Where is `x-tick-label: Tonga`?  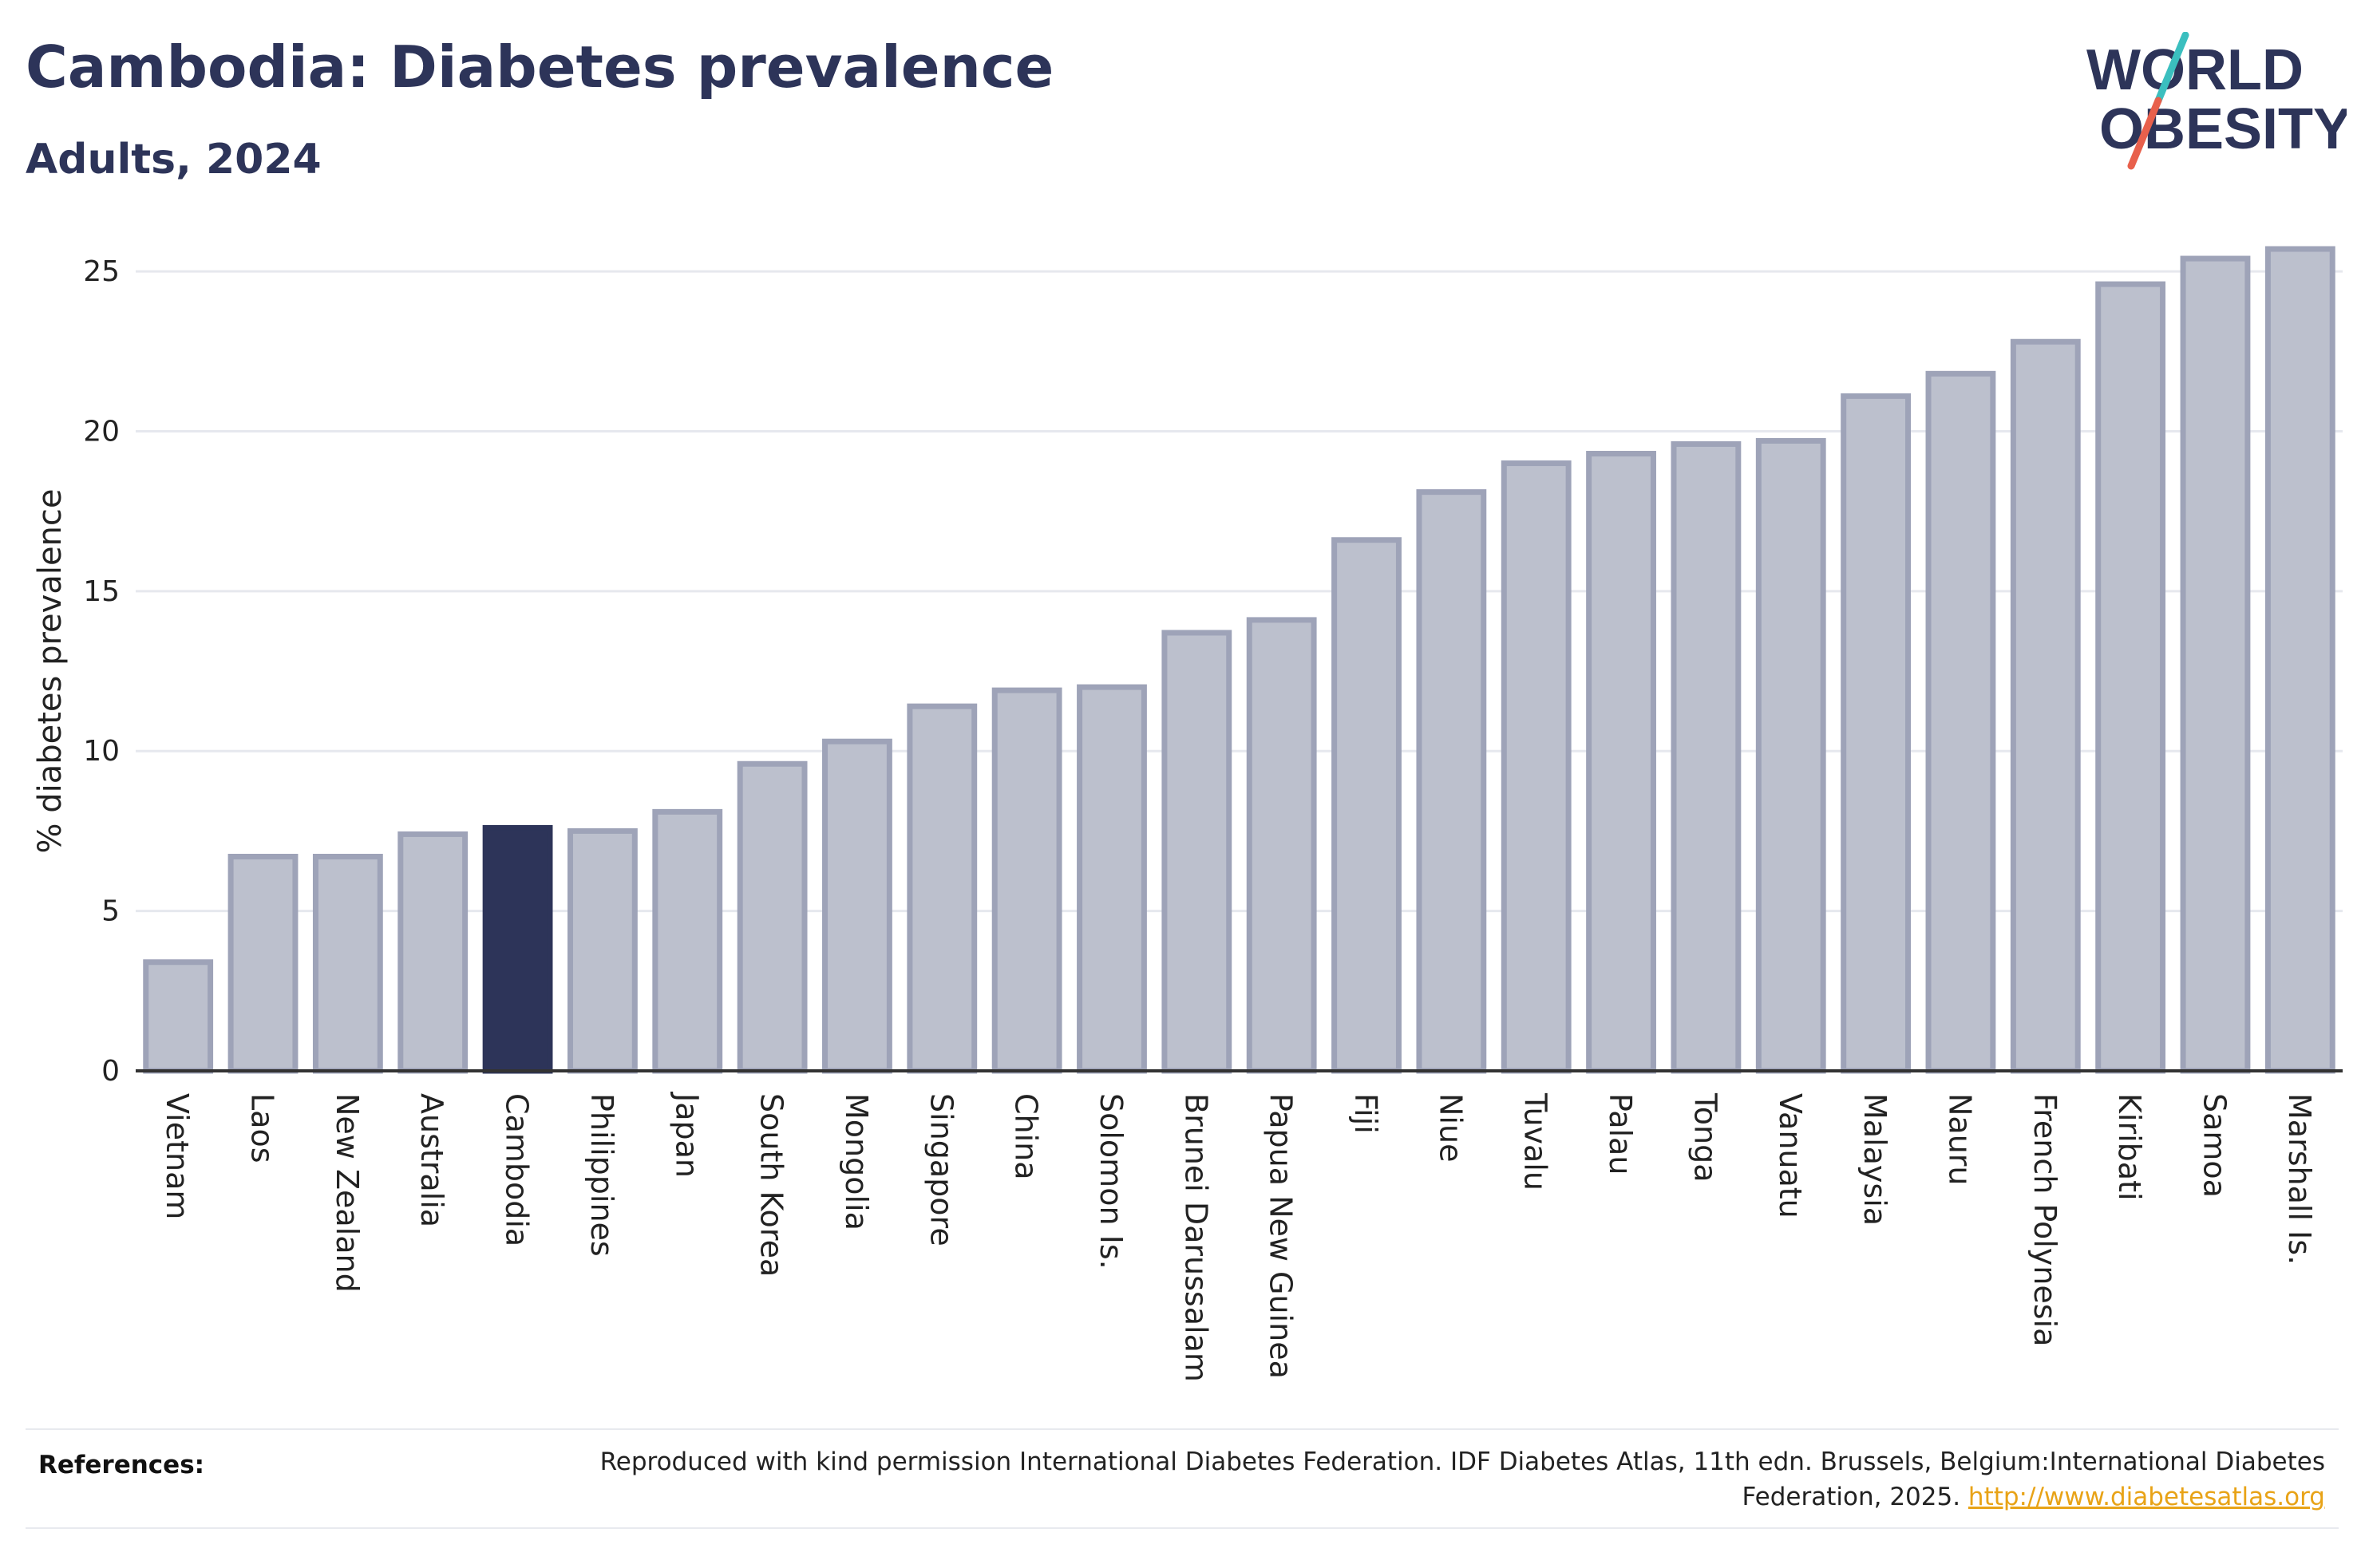 x-tick-label: Tonga is located at coordinates (1704, 1137).